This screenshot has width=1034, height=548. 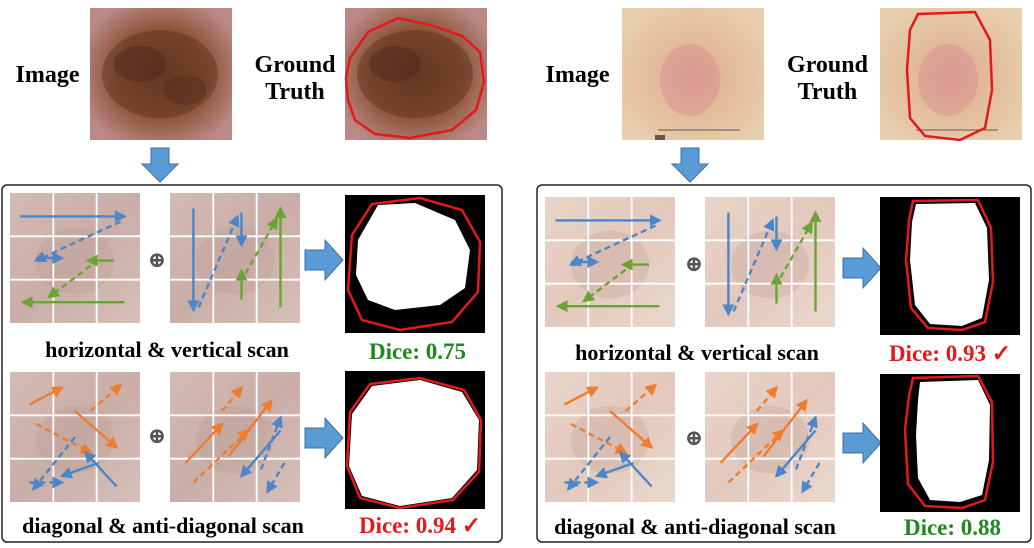 I want to click on left-ground-truth-image, so click(x=415, y=74).